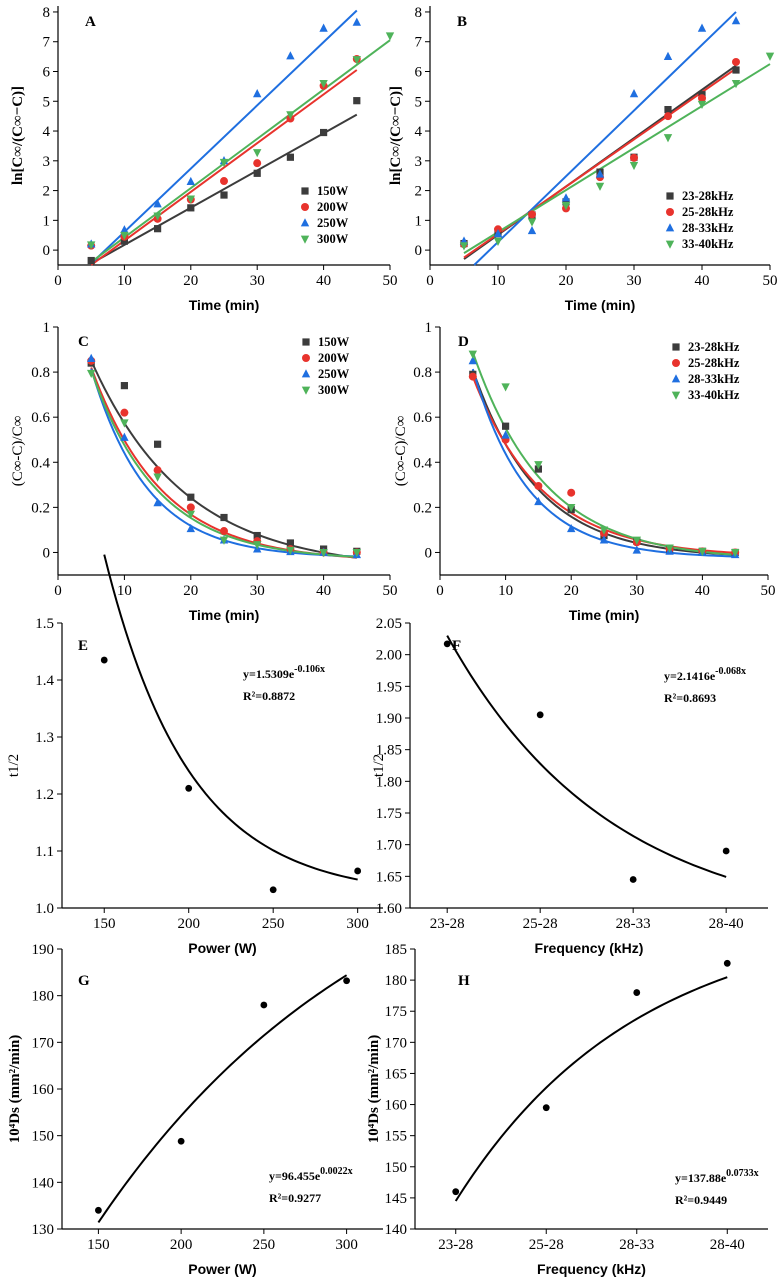  I want to click on y-tick-label: 0, so click(47, 553).